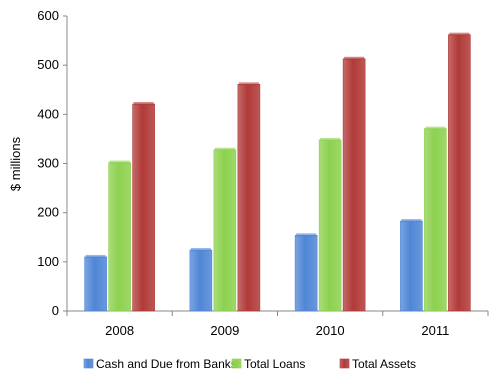 This screenshot has width=501, height=379. What do you see at coordinates (306, 273) in the screenshot?
I see `bar-cash-and-due-from-banks-2010` at bounding box center [306, 273].